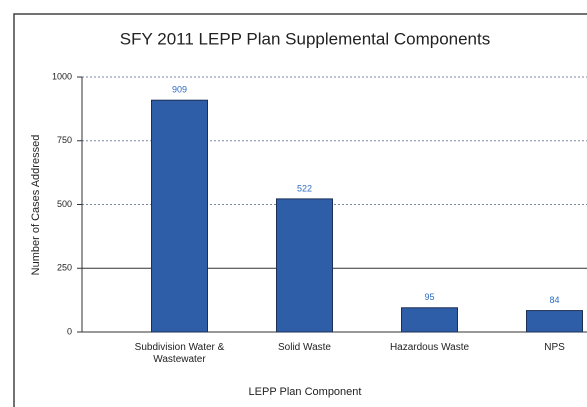 The height and width of the screenshot is (407, 587). I want to click on y-tick-label: 0, so click(69, 331).